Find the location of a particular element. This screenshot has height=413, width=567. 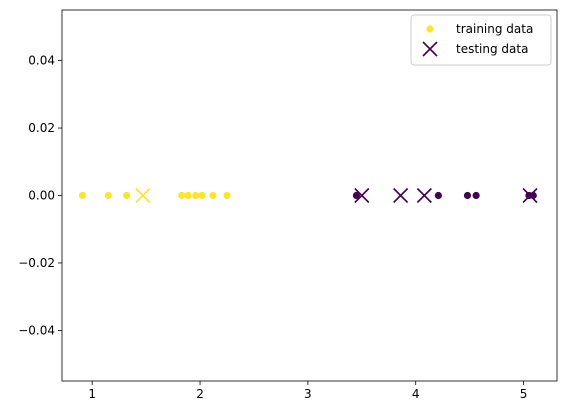

x-tick-label: 2 is located at coordinates (200, 394).